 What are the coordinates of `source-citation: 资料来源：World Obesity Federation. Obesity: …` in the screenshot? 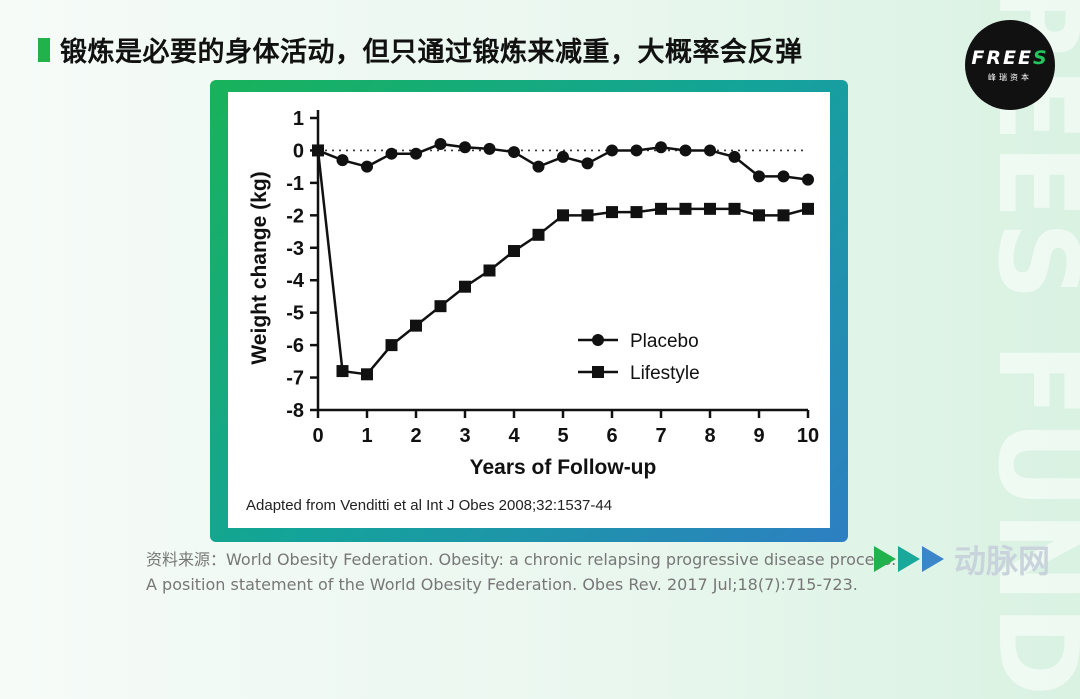 It's located at (526, 572).